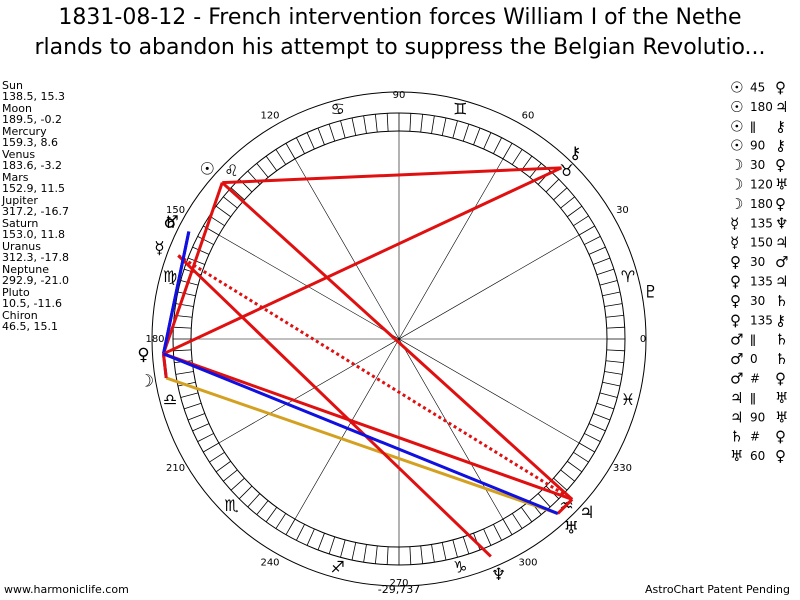 This screenshot has height=600, width=800. Describe the element at coordinates (66, 589) in the screenshot. I see `footer-link: www.harmoniclife.com` at that location.